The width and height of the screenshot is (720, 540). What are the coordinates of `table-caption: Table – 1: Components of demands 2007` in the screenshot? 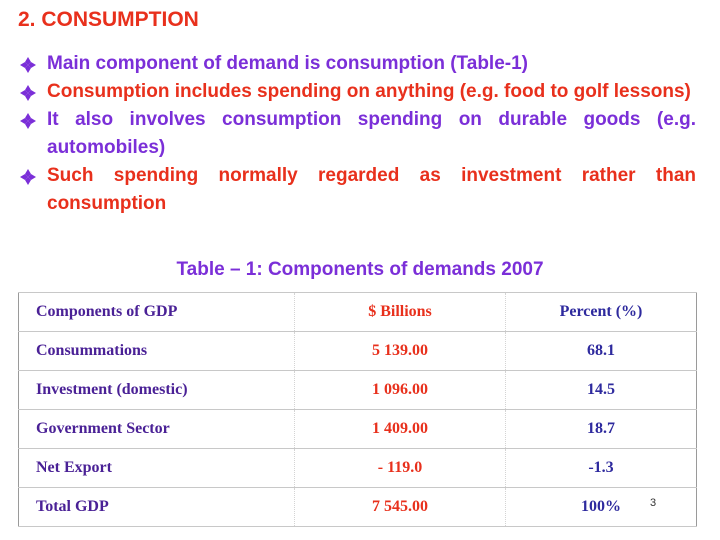 It's located at (360, 269).